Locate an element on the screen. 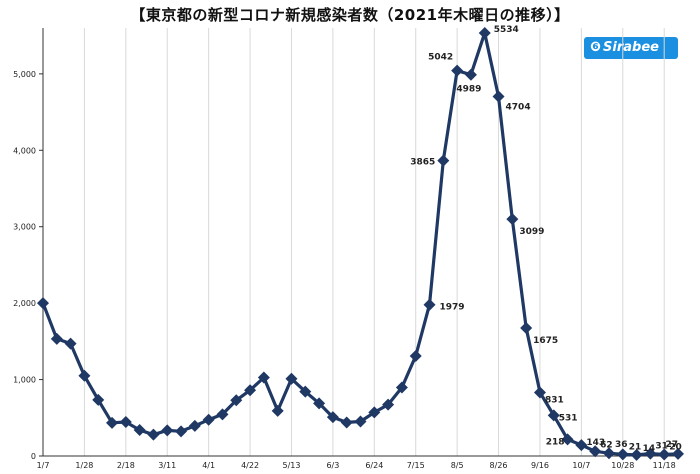 This screenshot has width=700, height=474. x-tick-label: 10/28 is located at coordinates (622, 465).